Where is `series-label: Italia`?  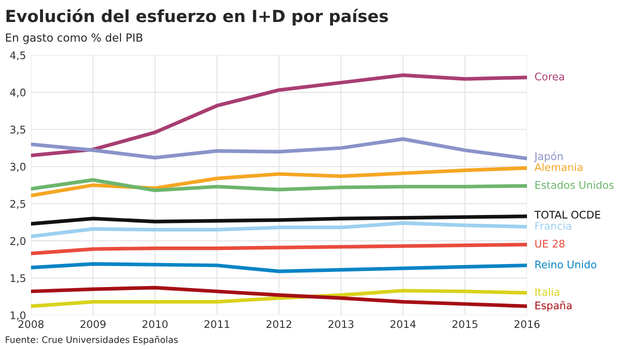 series-label: Italia is located at coordinates (547, 292).